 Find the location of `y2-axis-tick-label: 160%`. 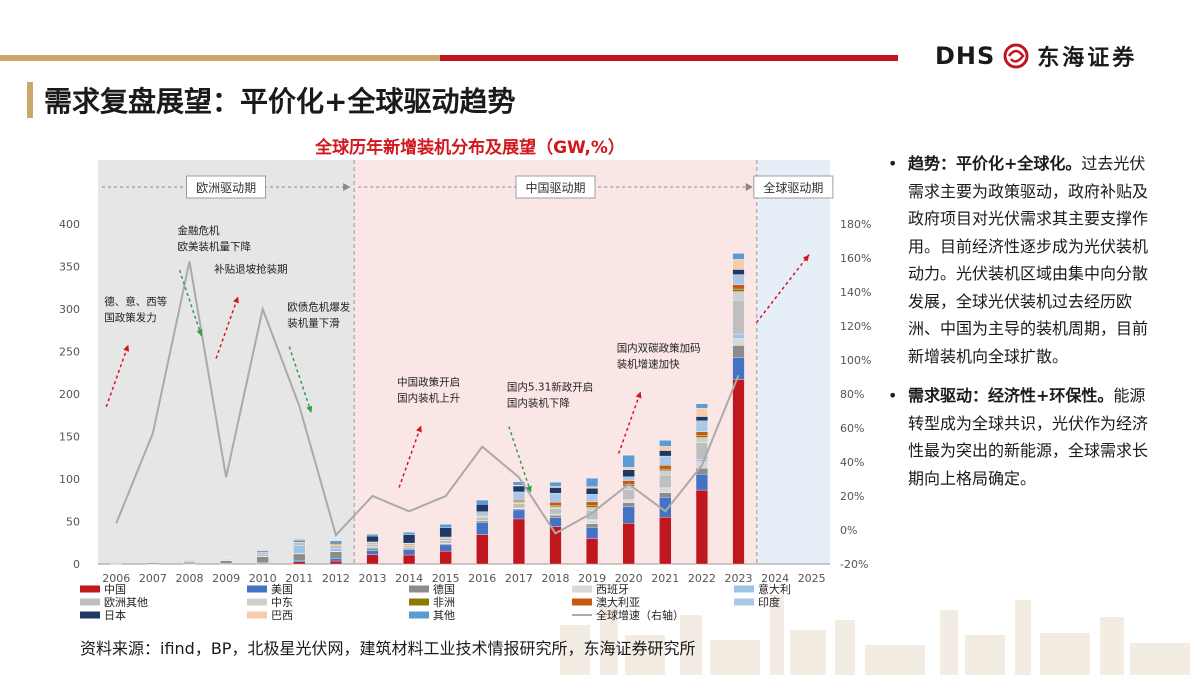

y2-axis-tick-label: 160% is located at coordinates (855, 258).